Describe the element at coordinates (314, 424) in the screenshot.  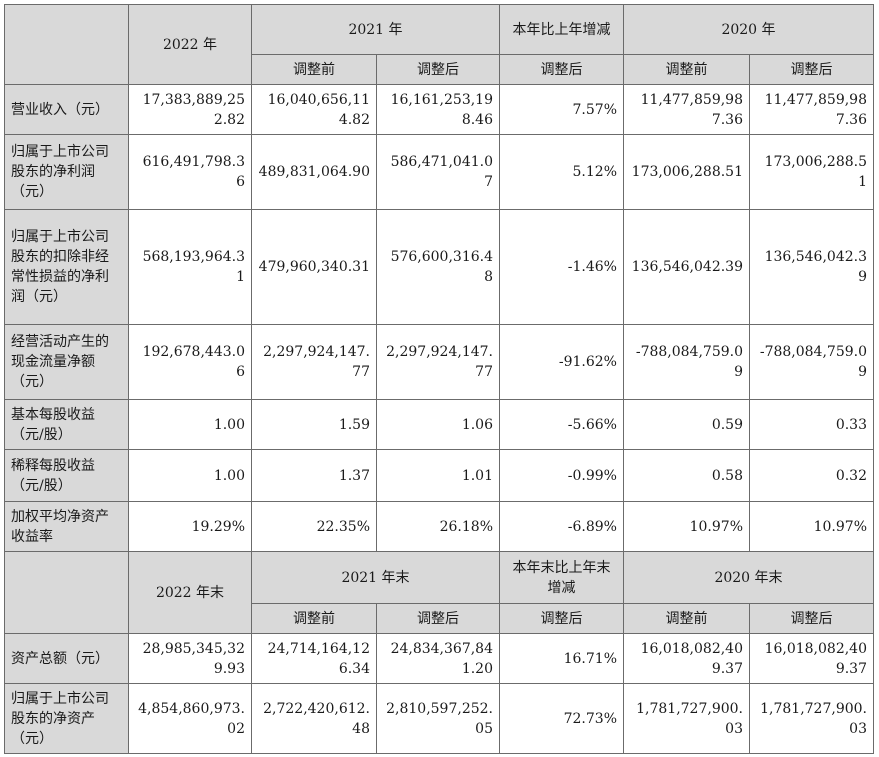
I see `value-2021-before: 1.59` at that location.